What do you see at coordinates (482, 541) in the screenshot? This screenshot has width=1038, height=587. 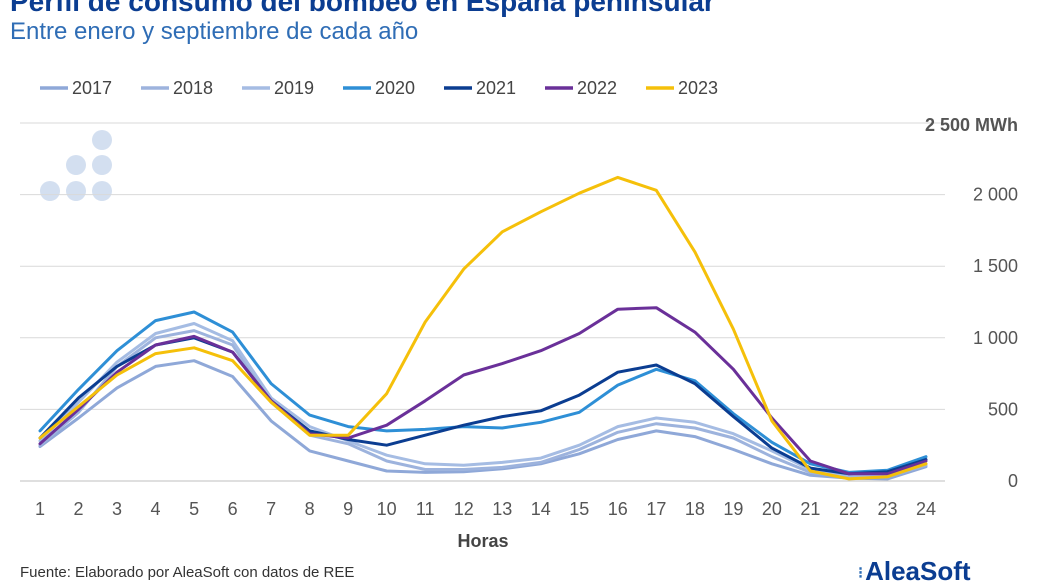 I see `x-axis-label: Horas` at bounding box center [482, 541].